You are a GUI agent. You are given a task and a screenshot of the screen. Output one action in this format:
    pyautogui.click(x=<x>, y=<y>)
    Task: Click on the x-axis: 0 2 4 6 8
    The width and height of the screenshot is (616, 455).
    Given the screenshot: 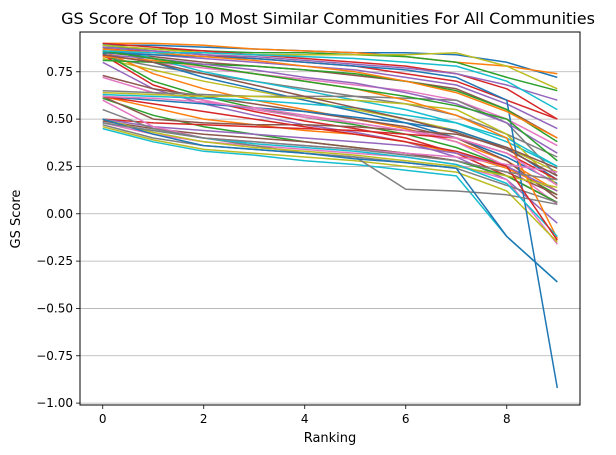 What is the action you would take?
    pyautogui.click(x=305, y=415)
    